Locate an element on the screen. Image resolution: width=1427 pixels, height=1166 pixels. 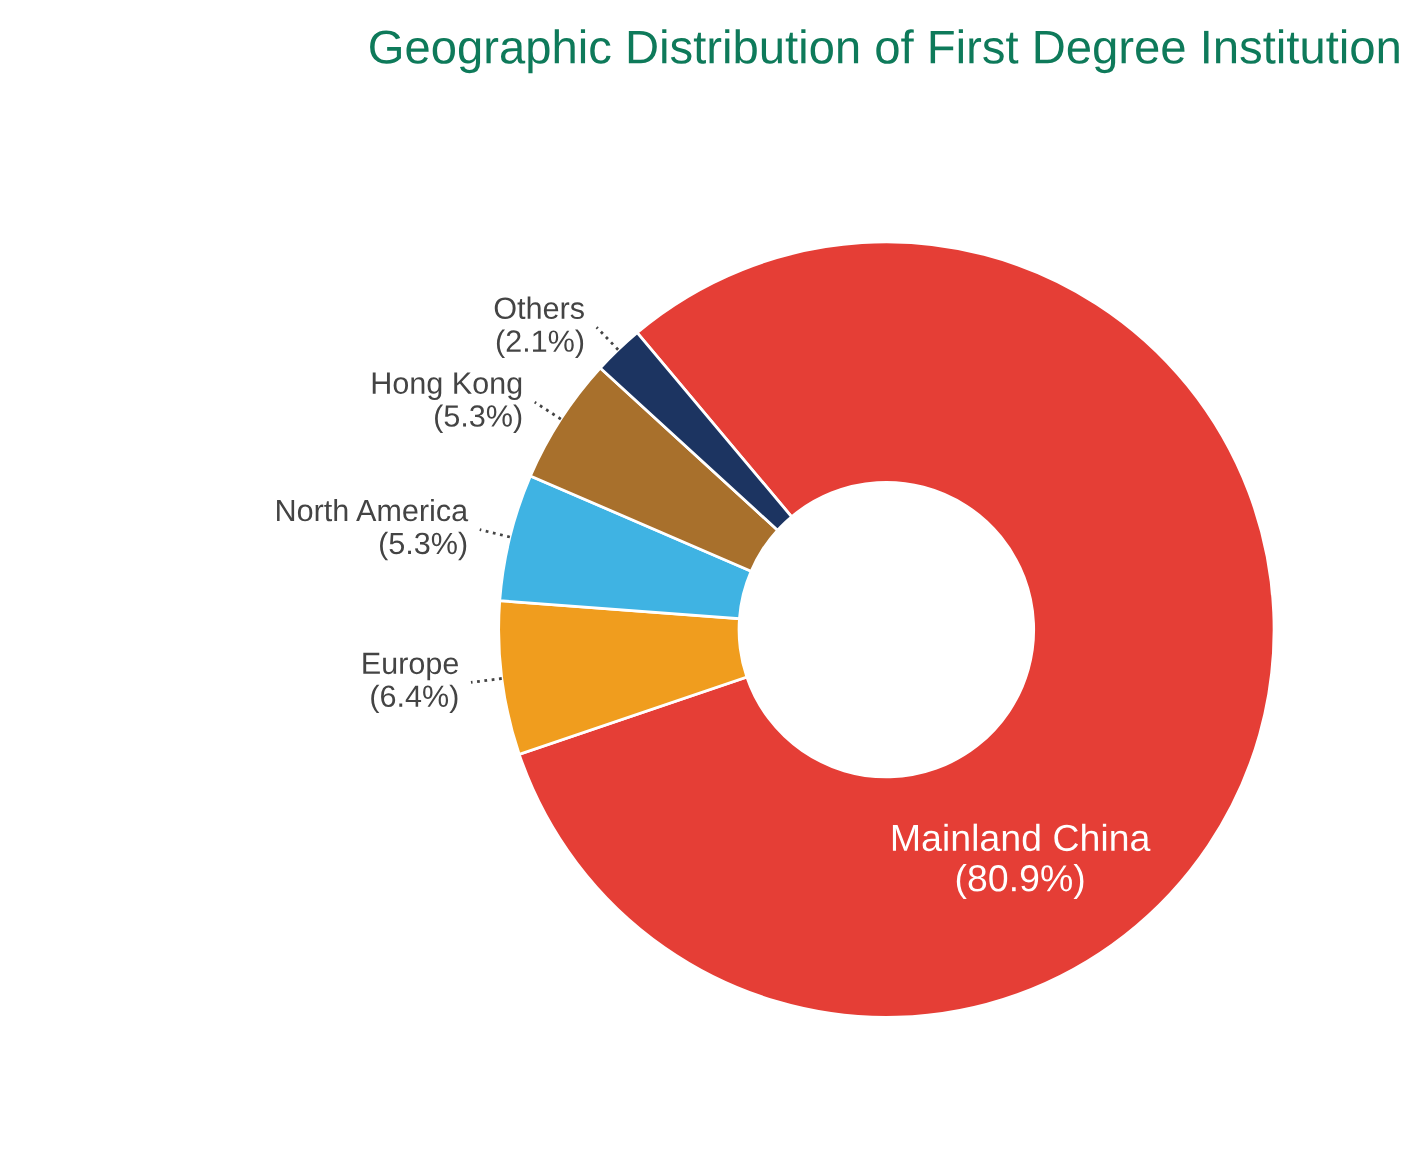
slice-label: Hong Kong is located at coordinates (447, 386).